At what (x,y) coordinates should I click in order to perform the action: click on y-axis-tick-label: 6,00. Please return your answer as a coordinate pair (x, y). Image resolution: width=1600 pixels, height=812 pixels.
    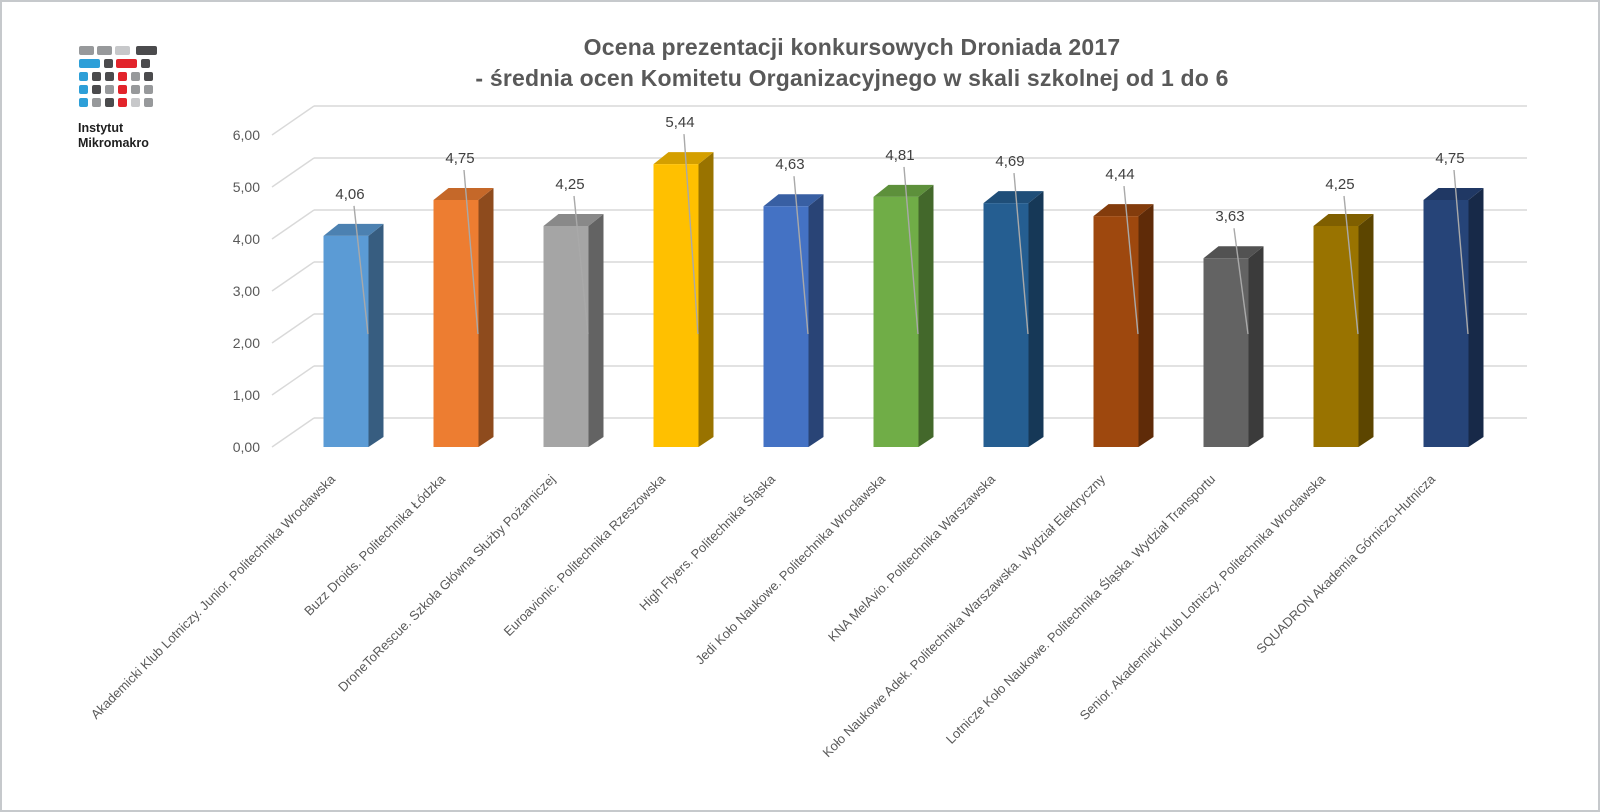
    Looking at the image, I should click on (246, 135).